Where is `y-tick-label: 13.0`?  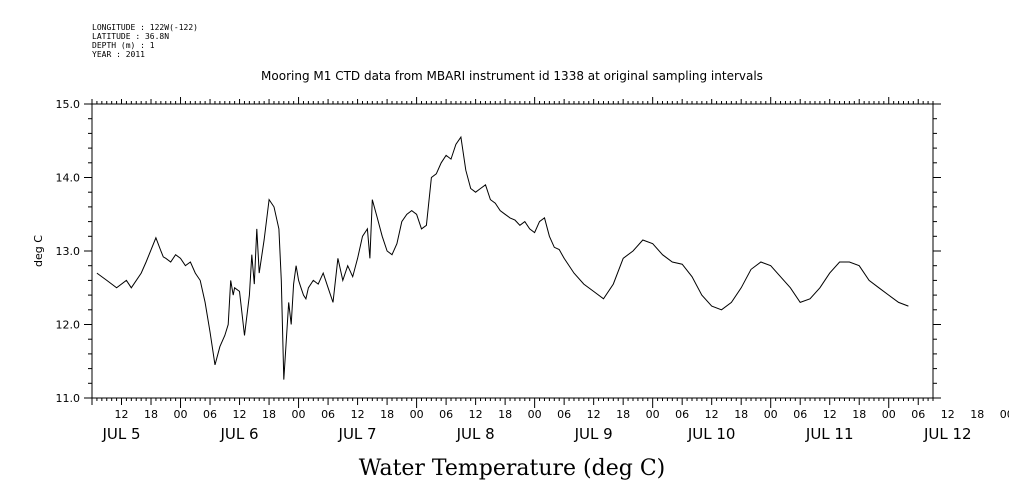
y-tick-label: 13.0 is located at coordinates (68, 251).